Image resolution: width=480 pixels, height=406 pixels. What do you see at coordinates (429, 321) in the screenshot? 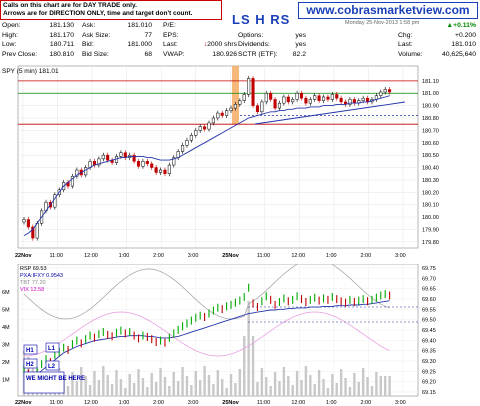
I see `sub-right-tick: 69.50` at bounding box center [429, 321].